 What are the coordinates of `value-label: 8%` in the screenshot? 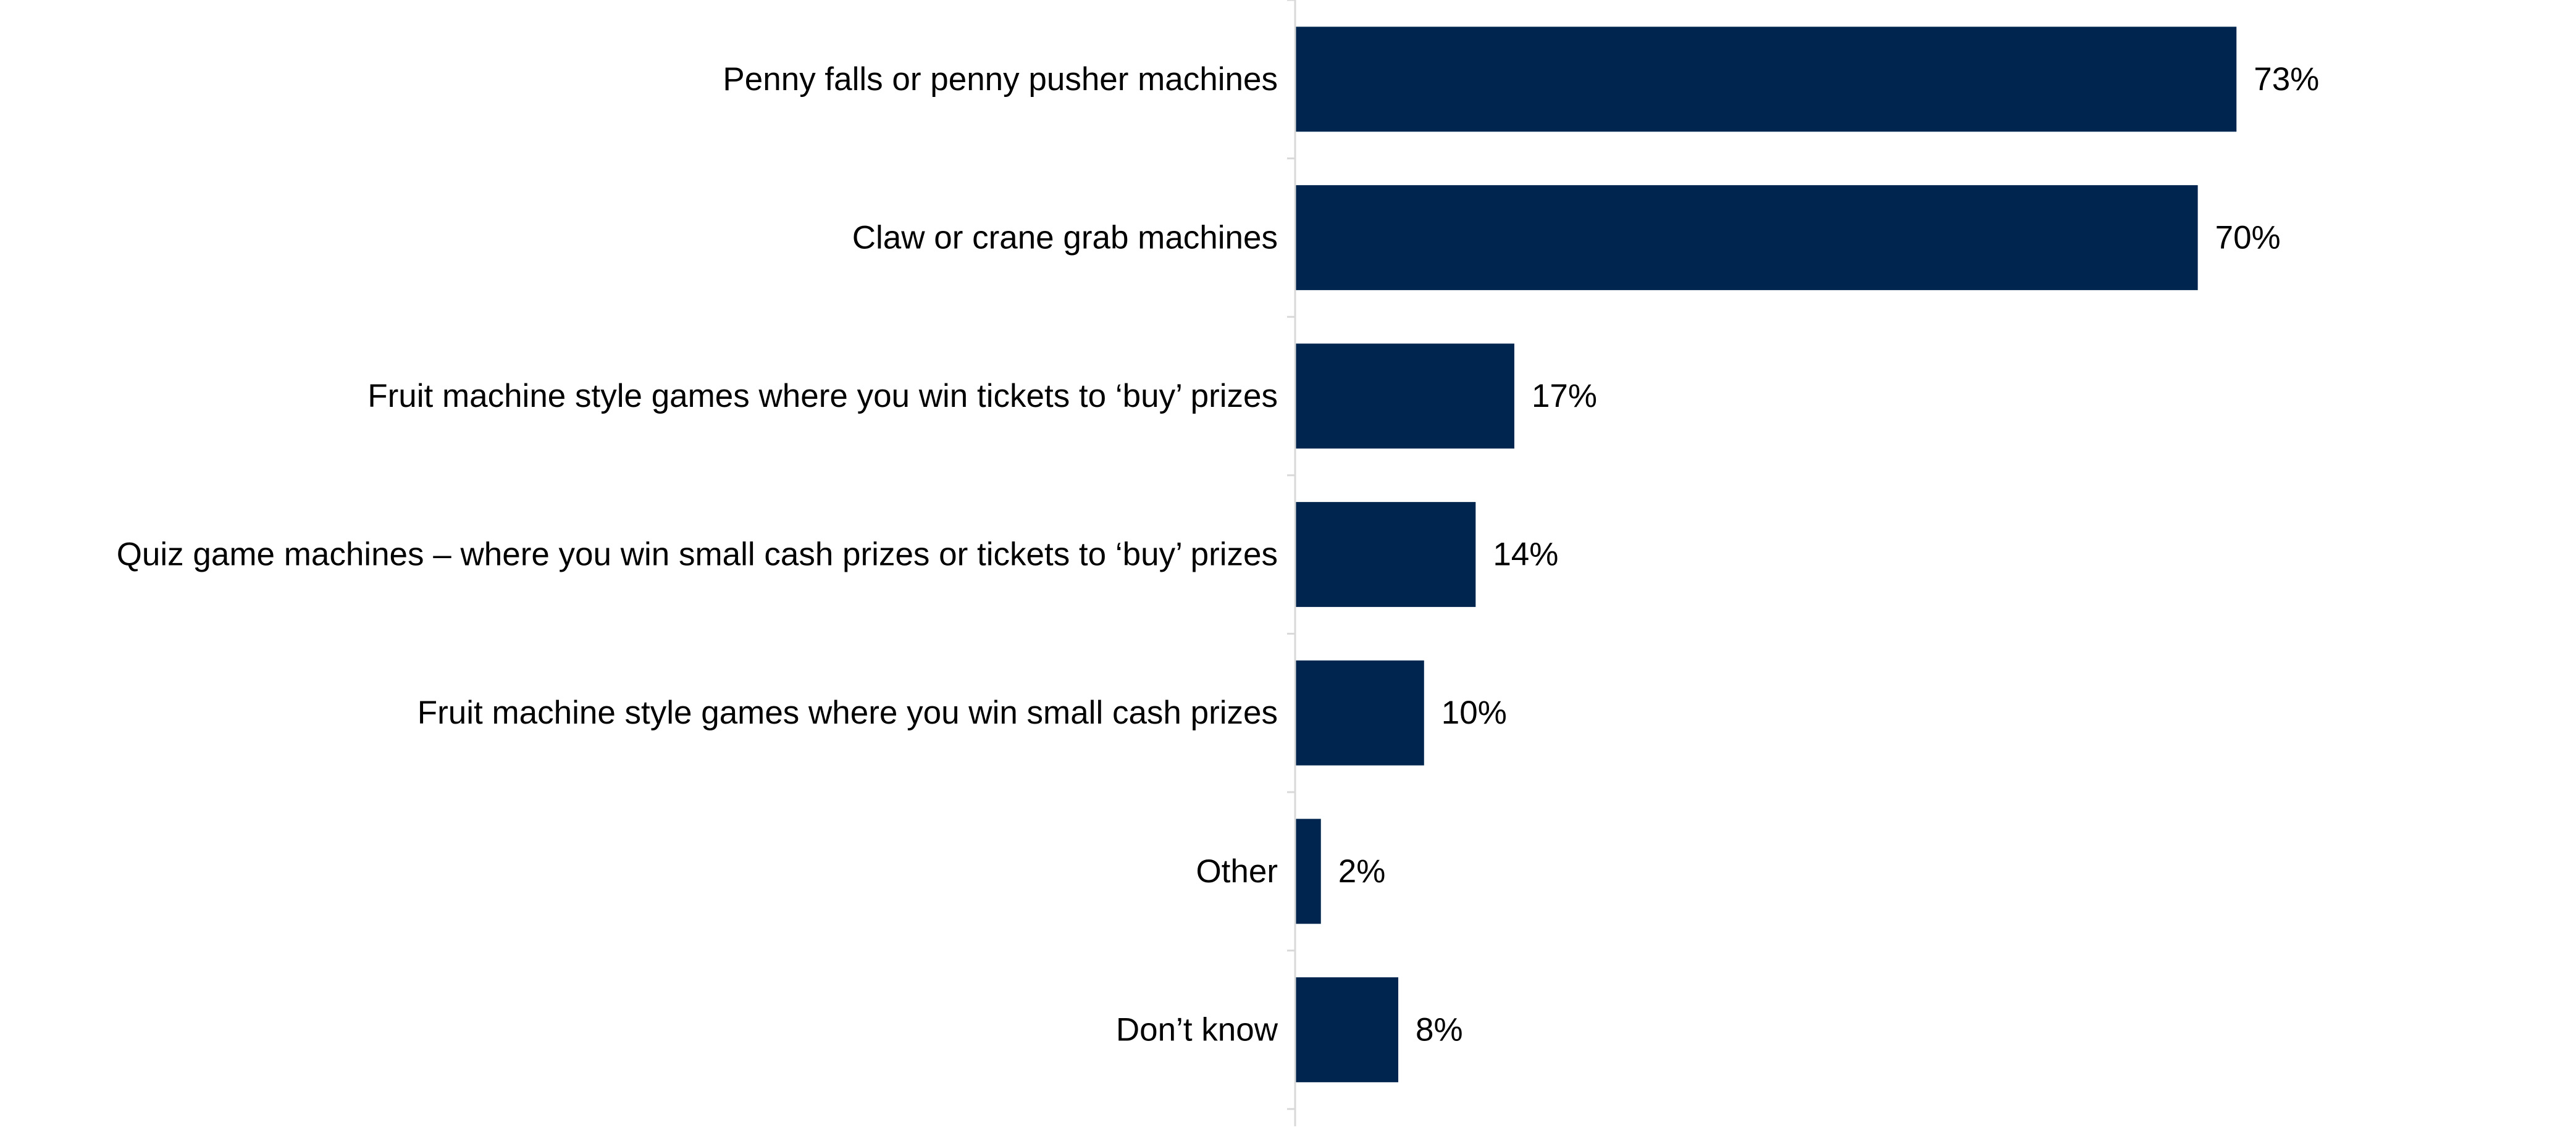 It's located at (1439, 1030).